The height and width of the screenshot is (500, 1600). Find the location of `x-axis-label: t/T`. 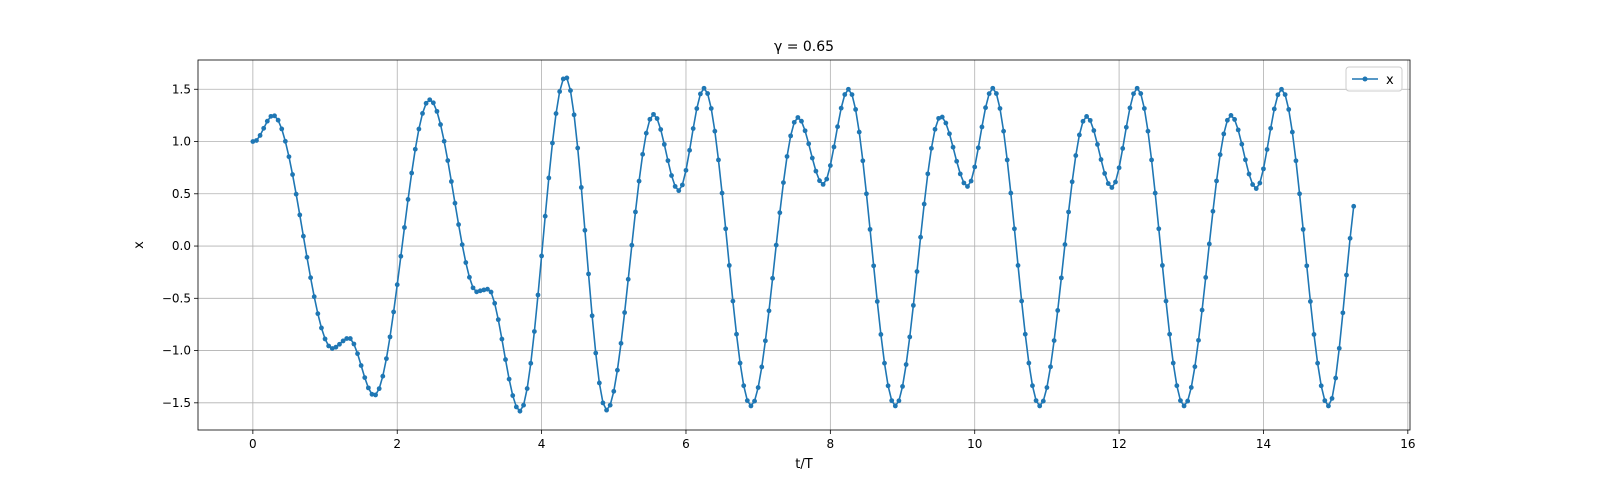

x-axis-label: t/T is located at coordinates (803, 464).